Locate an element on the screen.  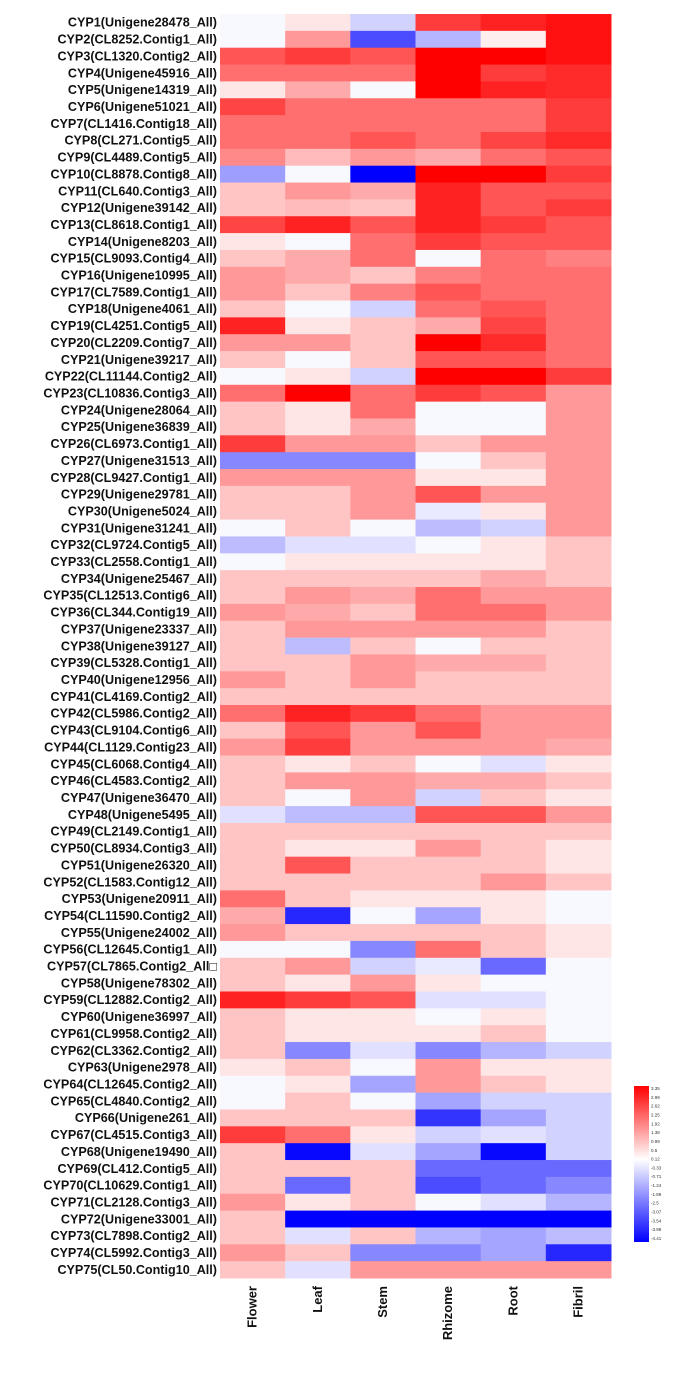
row-label: CYP25(Unigene36839_All) is located at coordinates (139, 427).